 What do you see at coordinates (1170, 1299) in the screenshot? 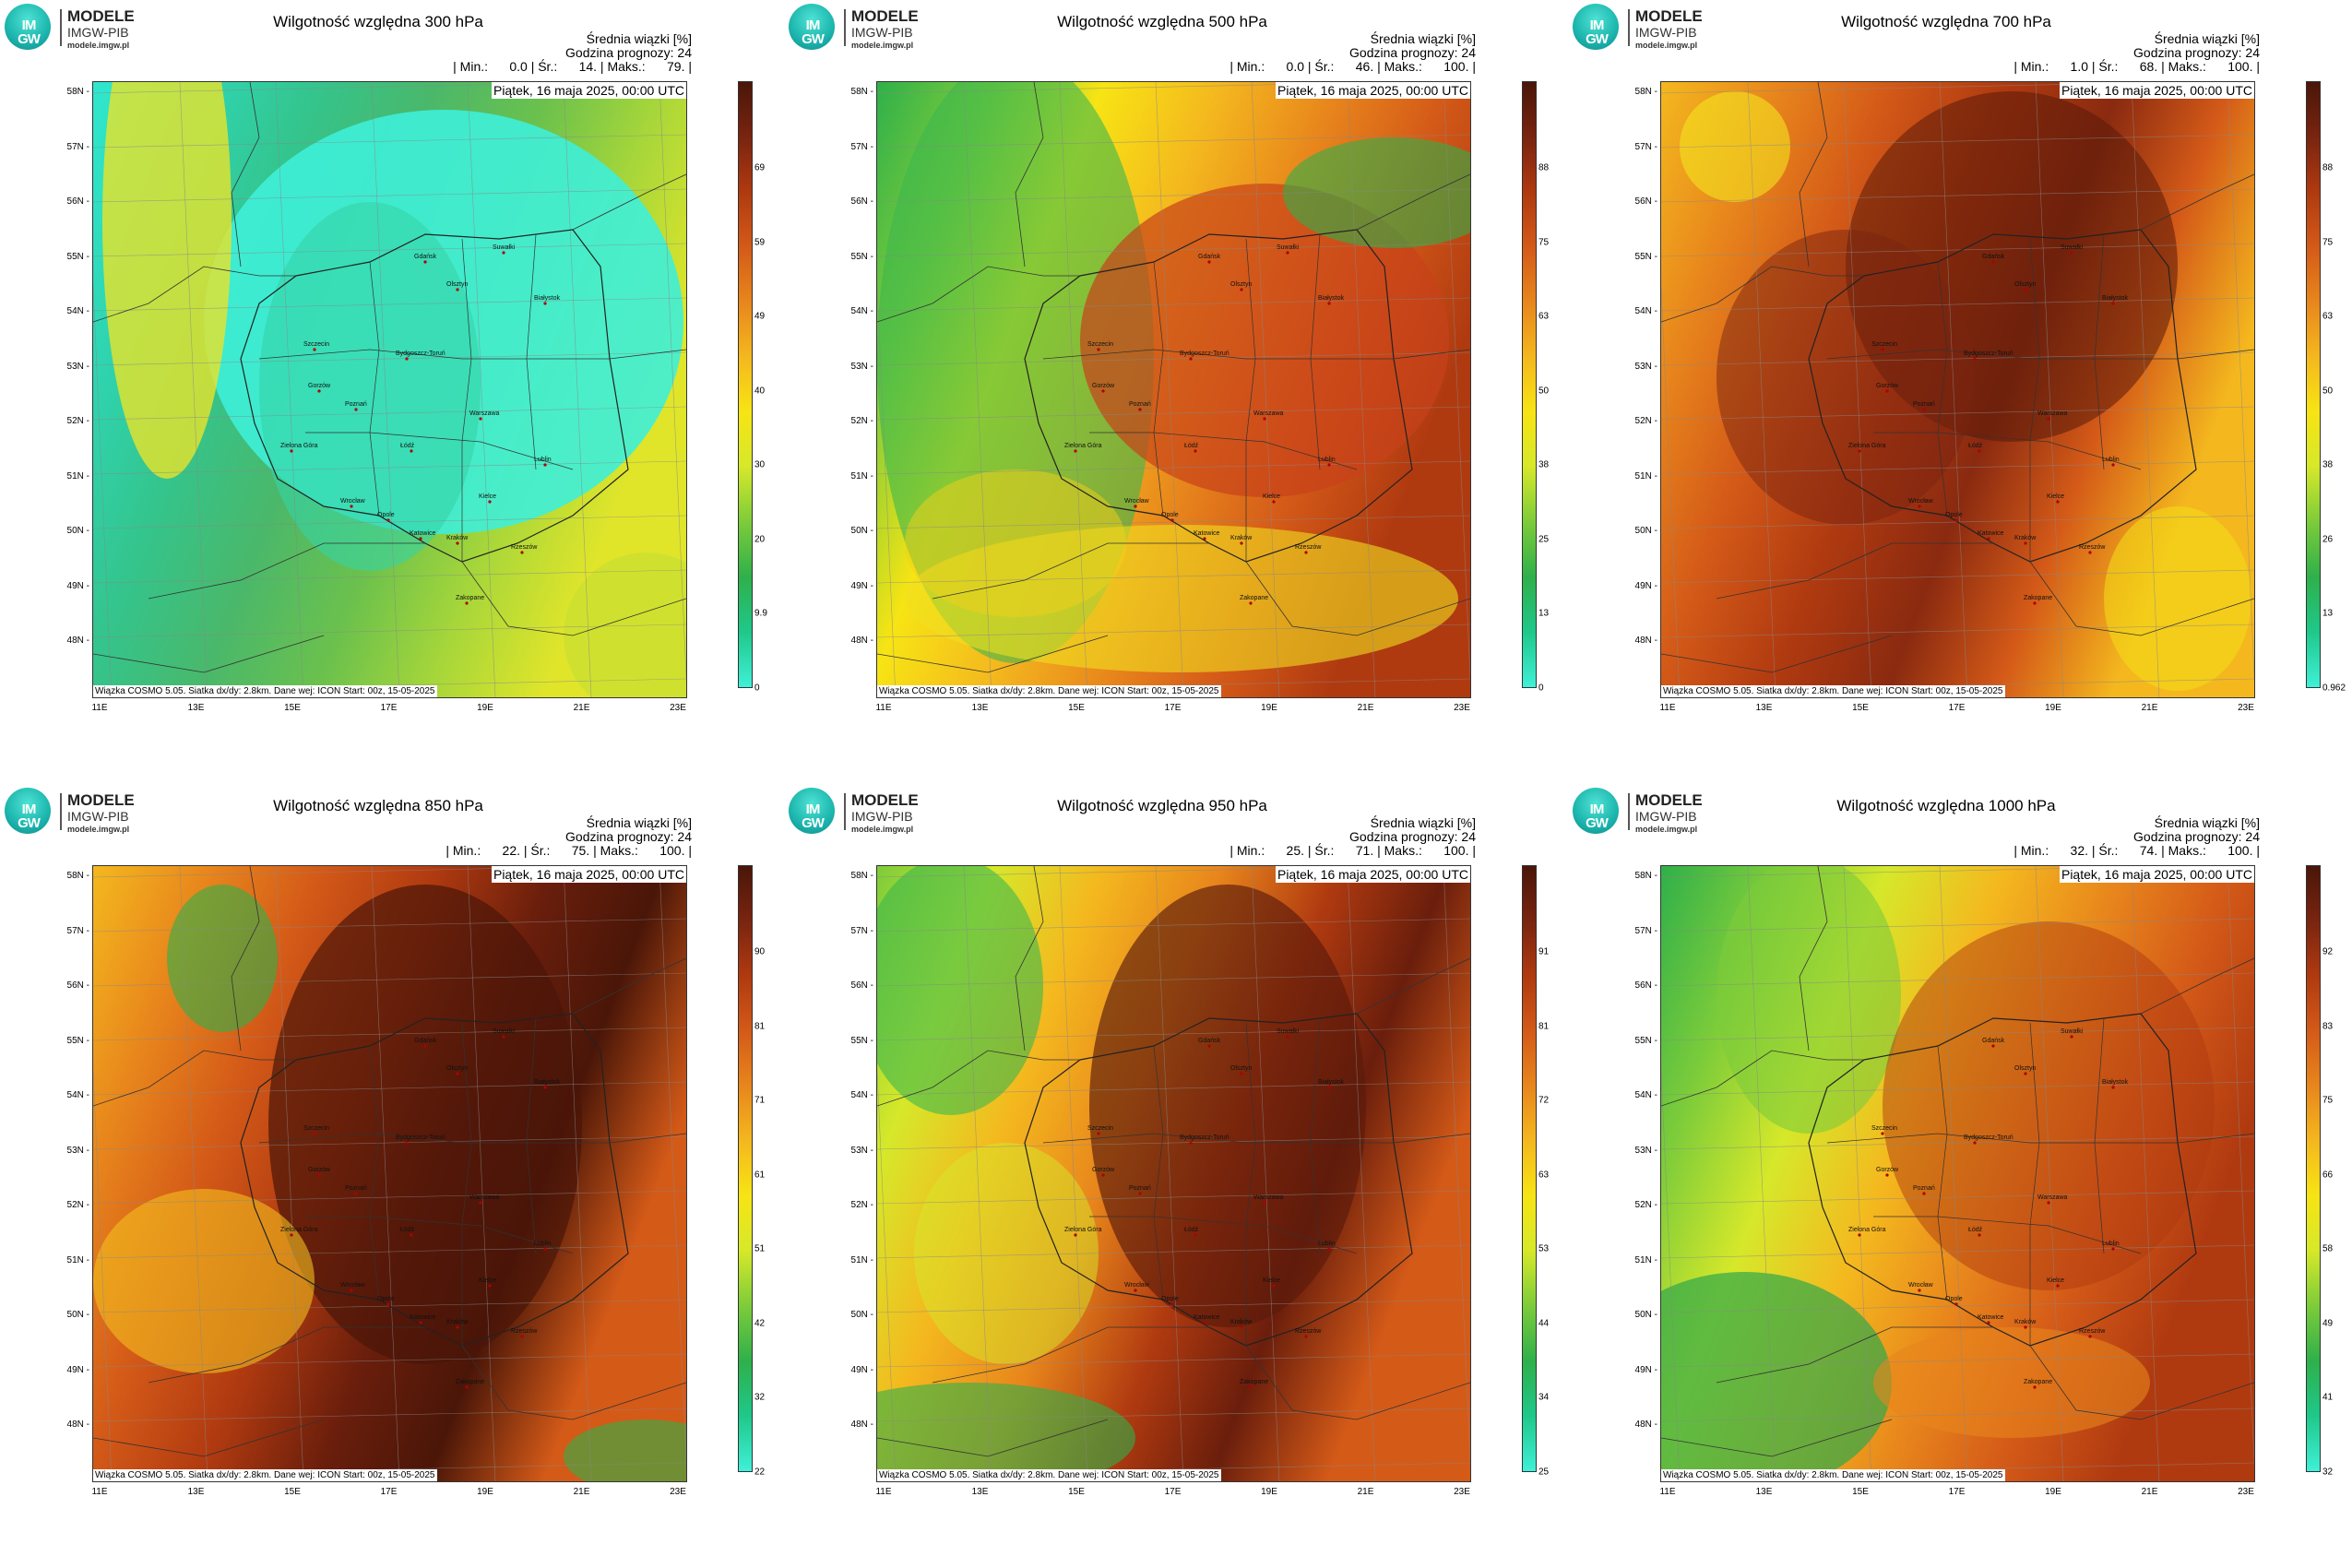
I see `city-label: Opole` at bounding box center [1170, 1299].